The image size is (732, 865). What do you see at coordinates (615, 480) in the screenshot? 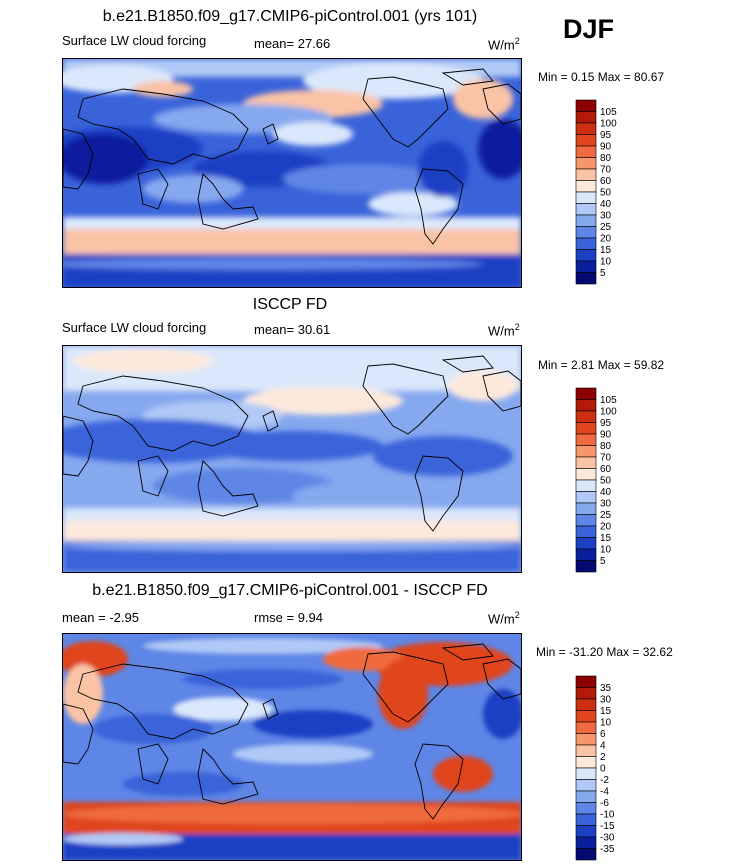
I see `panel2-colorbar: 105 100 95 90 80 70 60 50 40 30 25 20 15 10 5` at bounding box center [615, 480].